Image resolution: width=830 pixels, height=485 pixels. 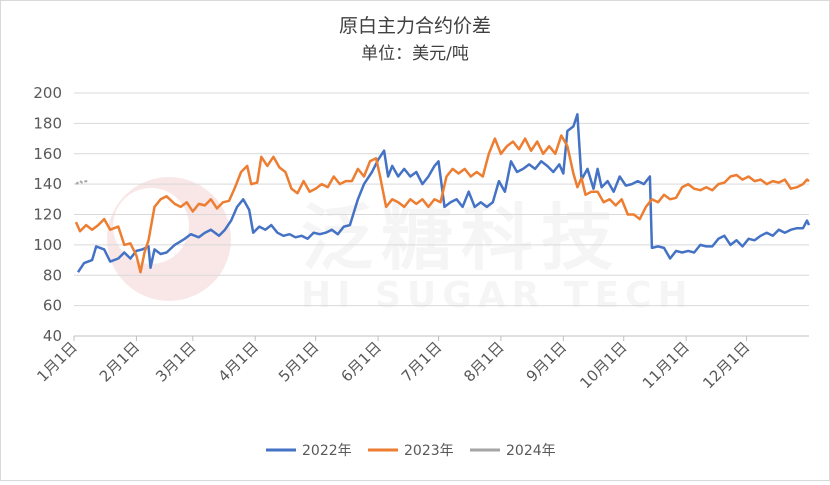 What do you see at coordinates (483, 361) in the screenshot?
I see `x-tick-label: 8月1日` at bounding box center [483, 361].